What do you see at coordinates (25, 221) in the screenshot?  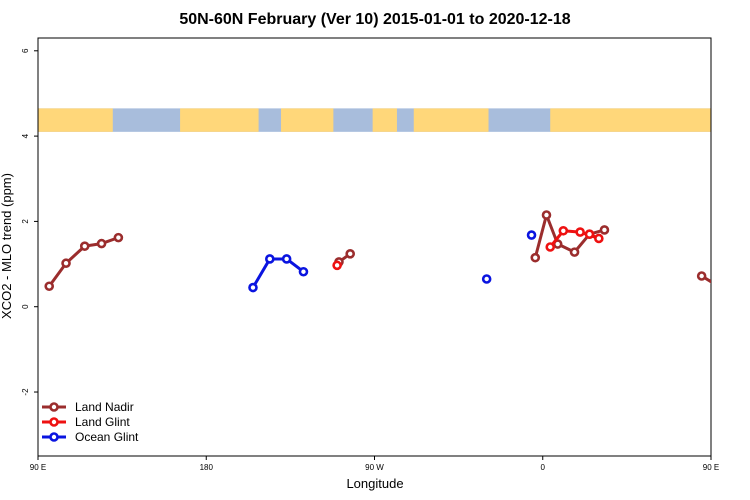 I see `y-tick-label-2: 2` at bounding box center [25, 221].